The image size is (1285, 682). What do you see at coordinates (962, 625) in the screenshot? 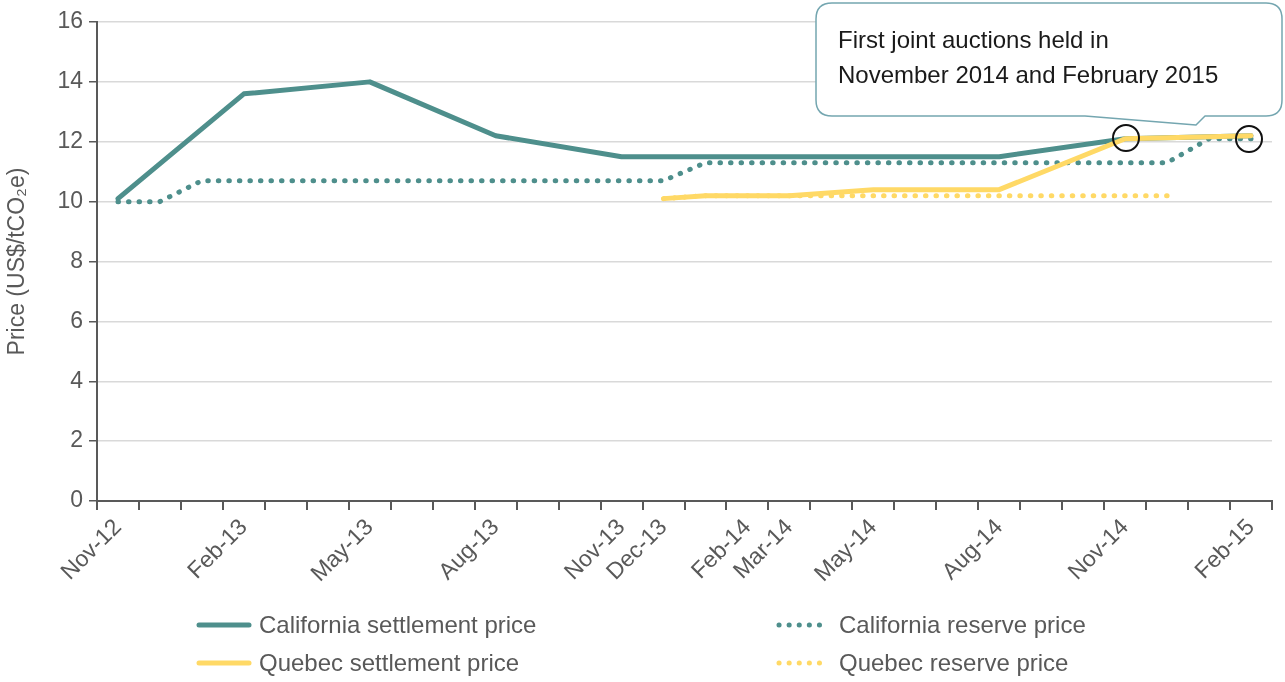
I see `legend-label: California reserve price` at bounding box center [962, 625].